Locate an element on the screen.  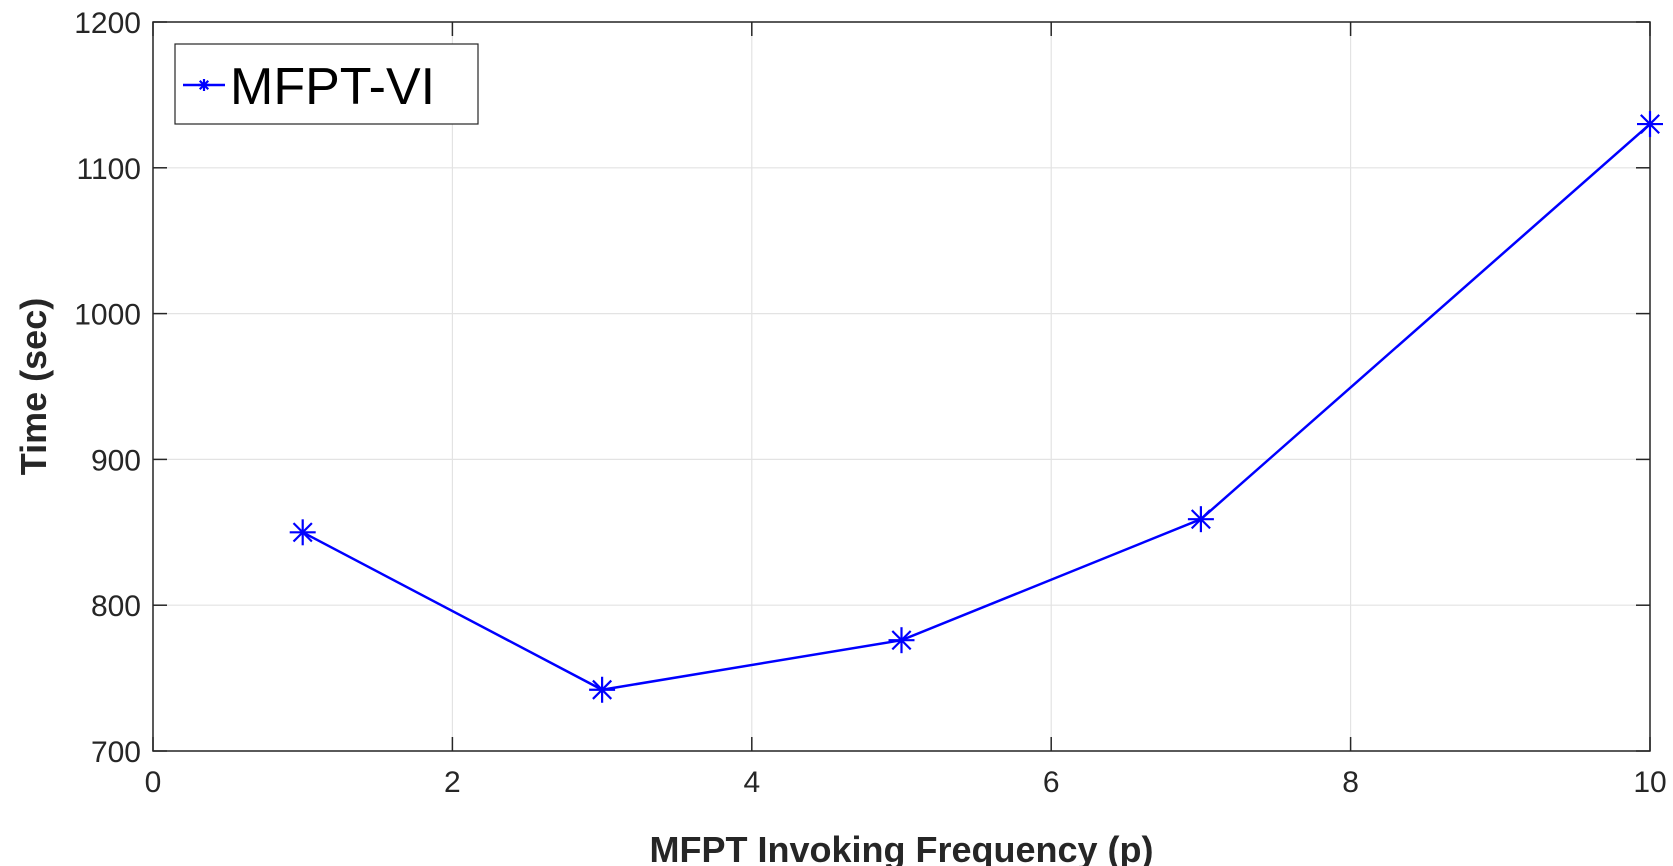
x-tick-label: 4 is located at coordinates (751, 782).